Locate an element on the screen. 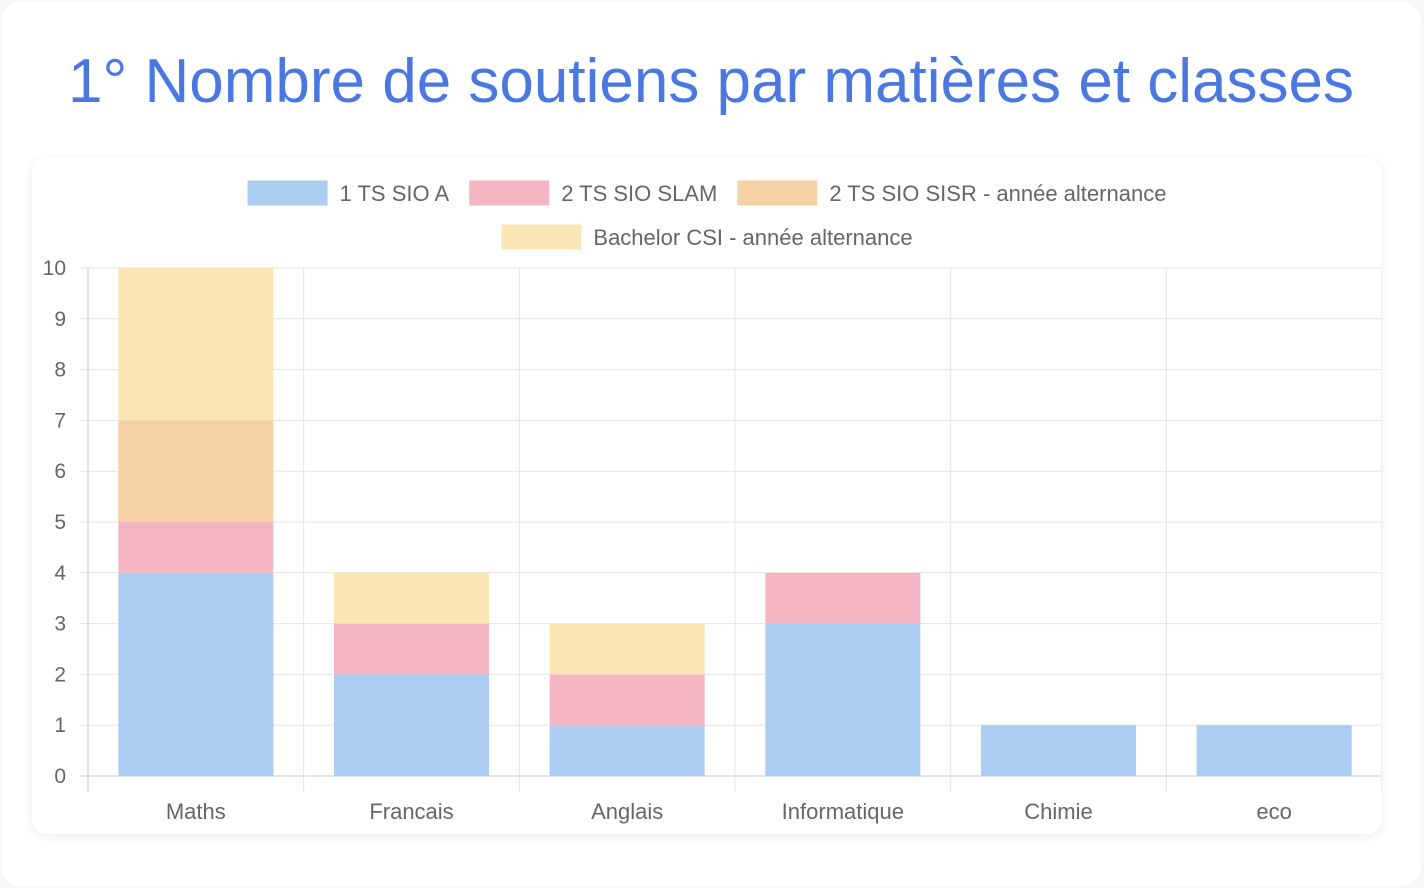  legend-label: 2 TS SIO SLAM is located at coordinates (639, 193).